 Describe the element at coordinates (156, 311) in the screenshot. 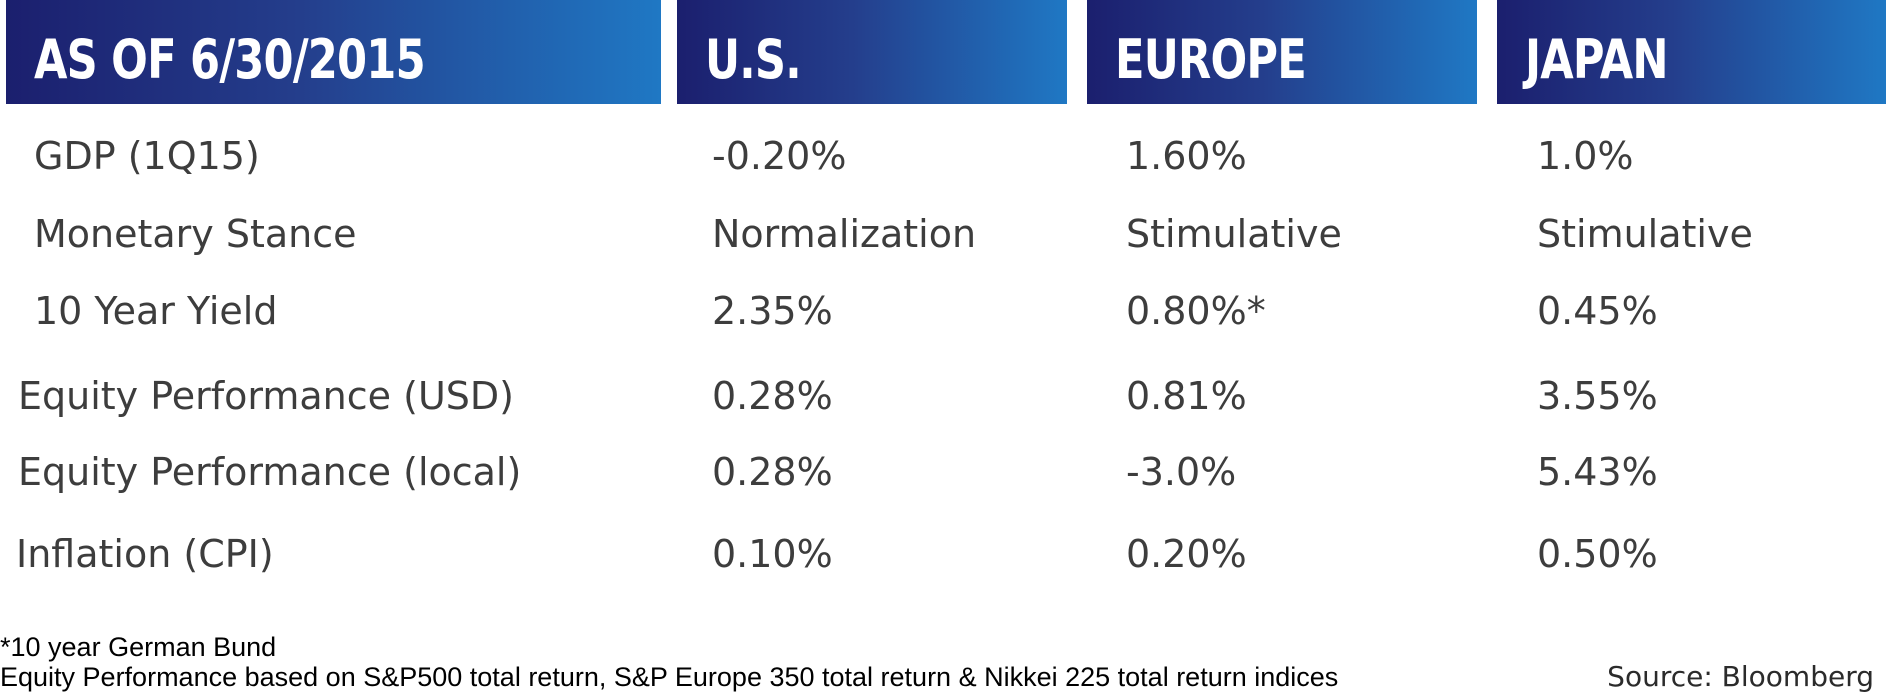

I see `row-label: 10 Year Yield` at that location.